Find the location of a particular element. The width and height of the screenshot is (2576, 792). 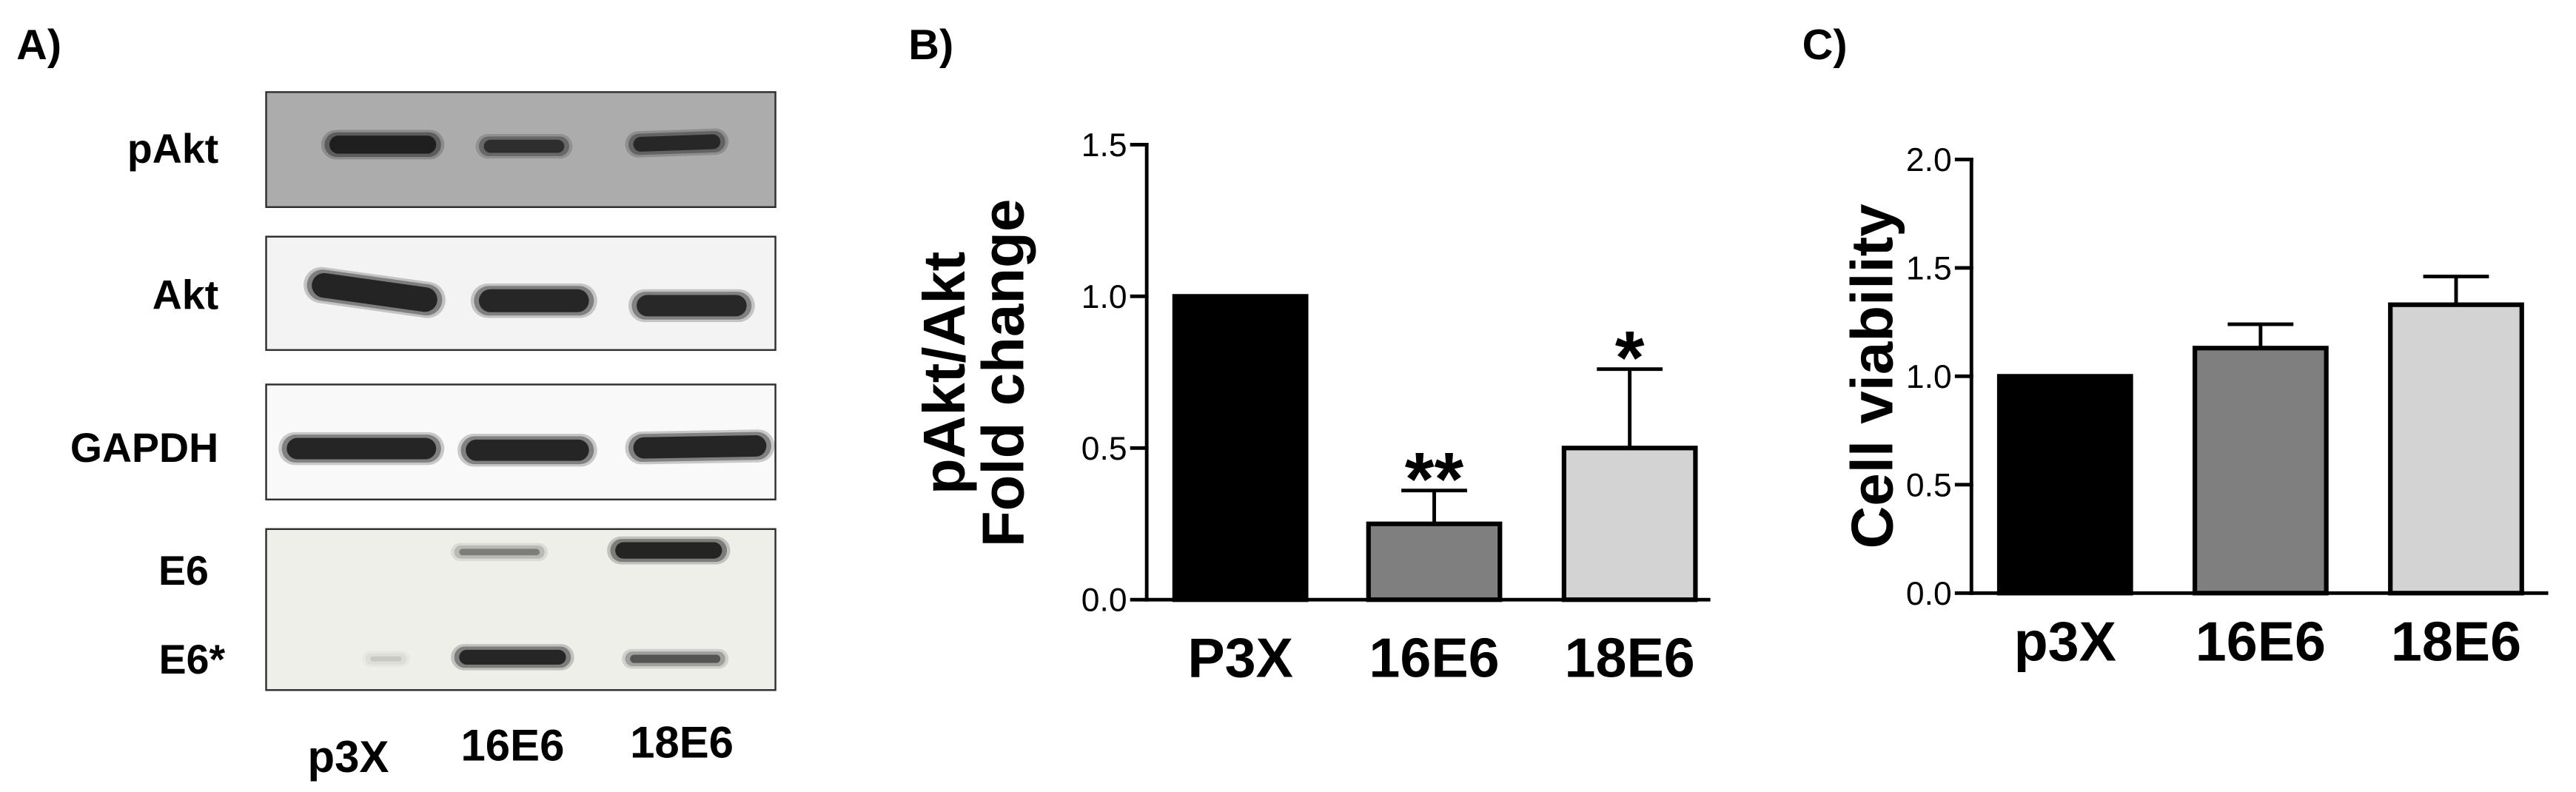

blot-row-label-pakt: pAkt is located at coordinates (172, 149).